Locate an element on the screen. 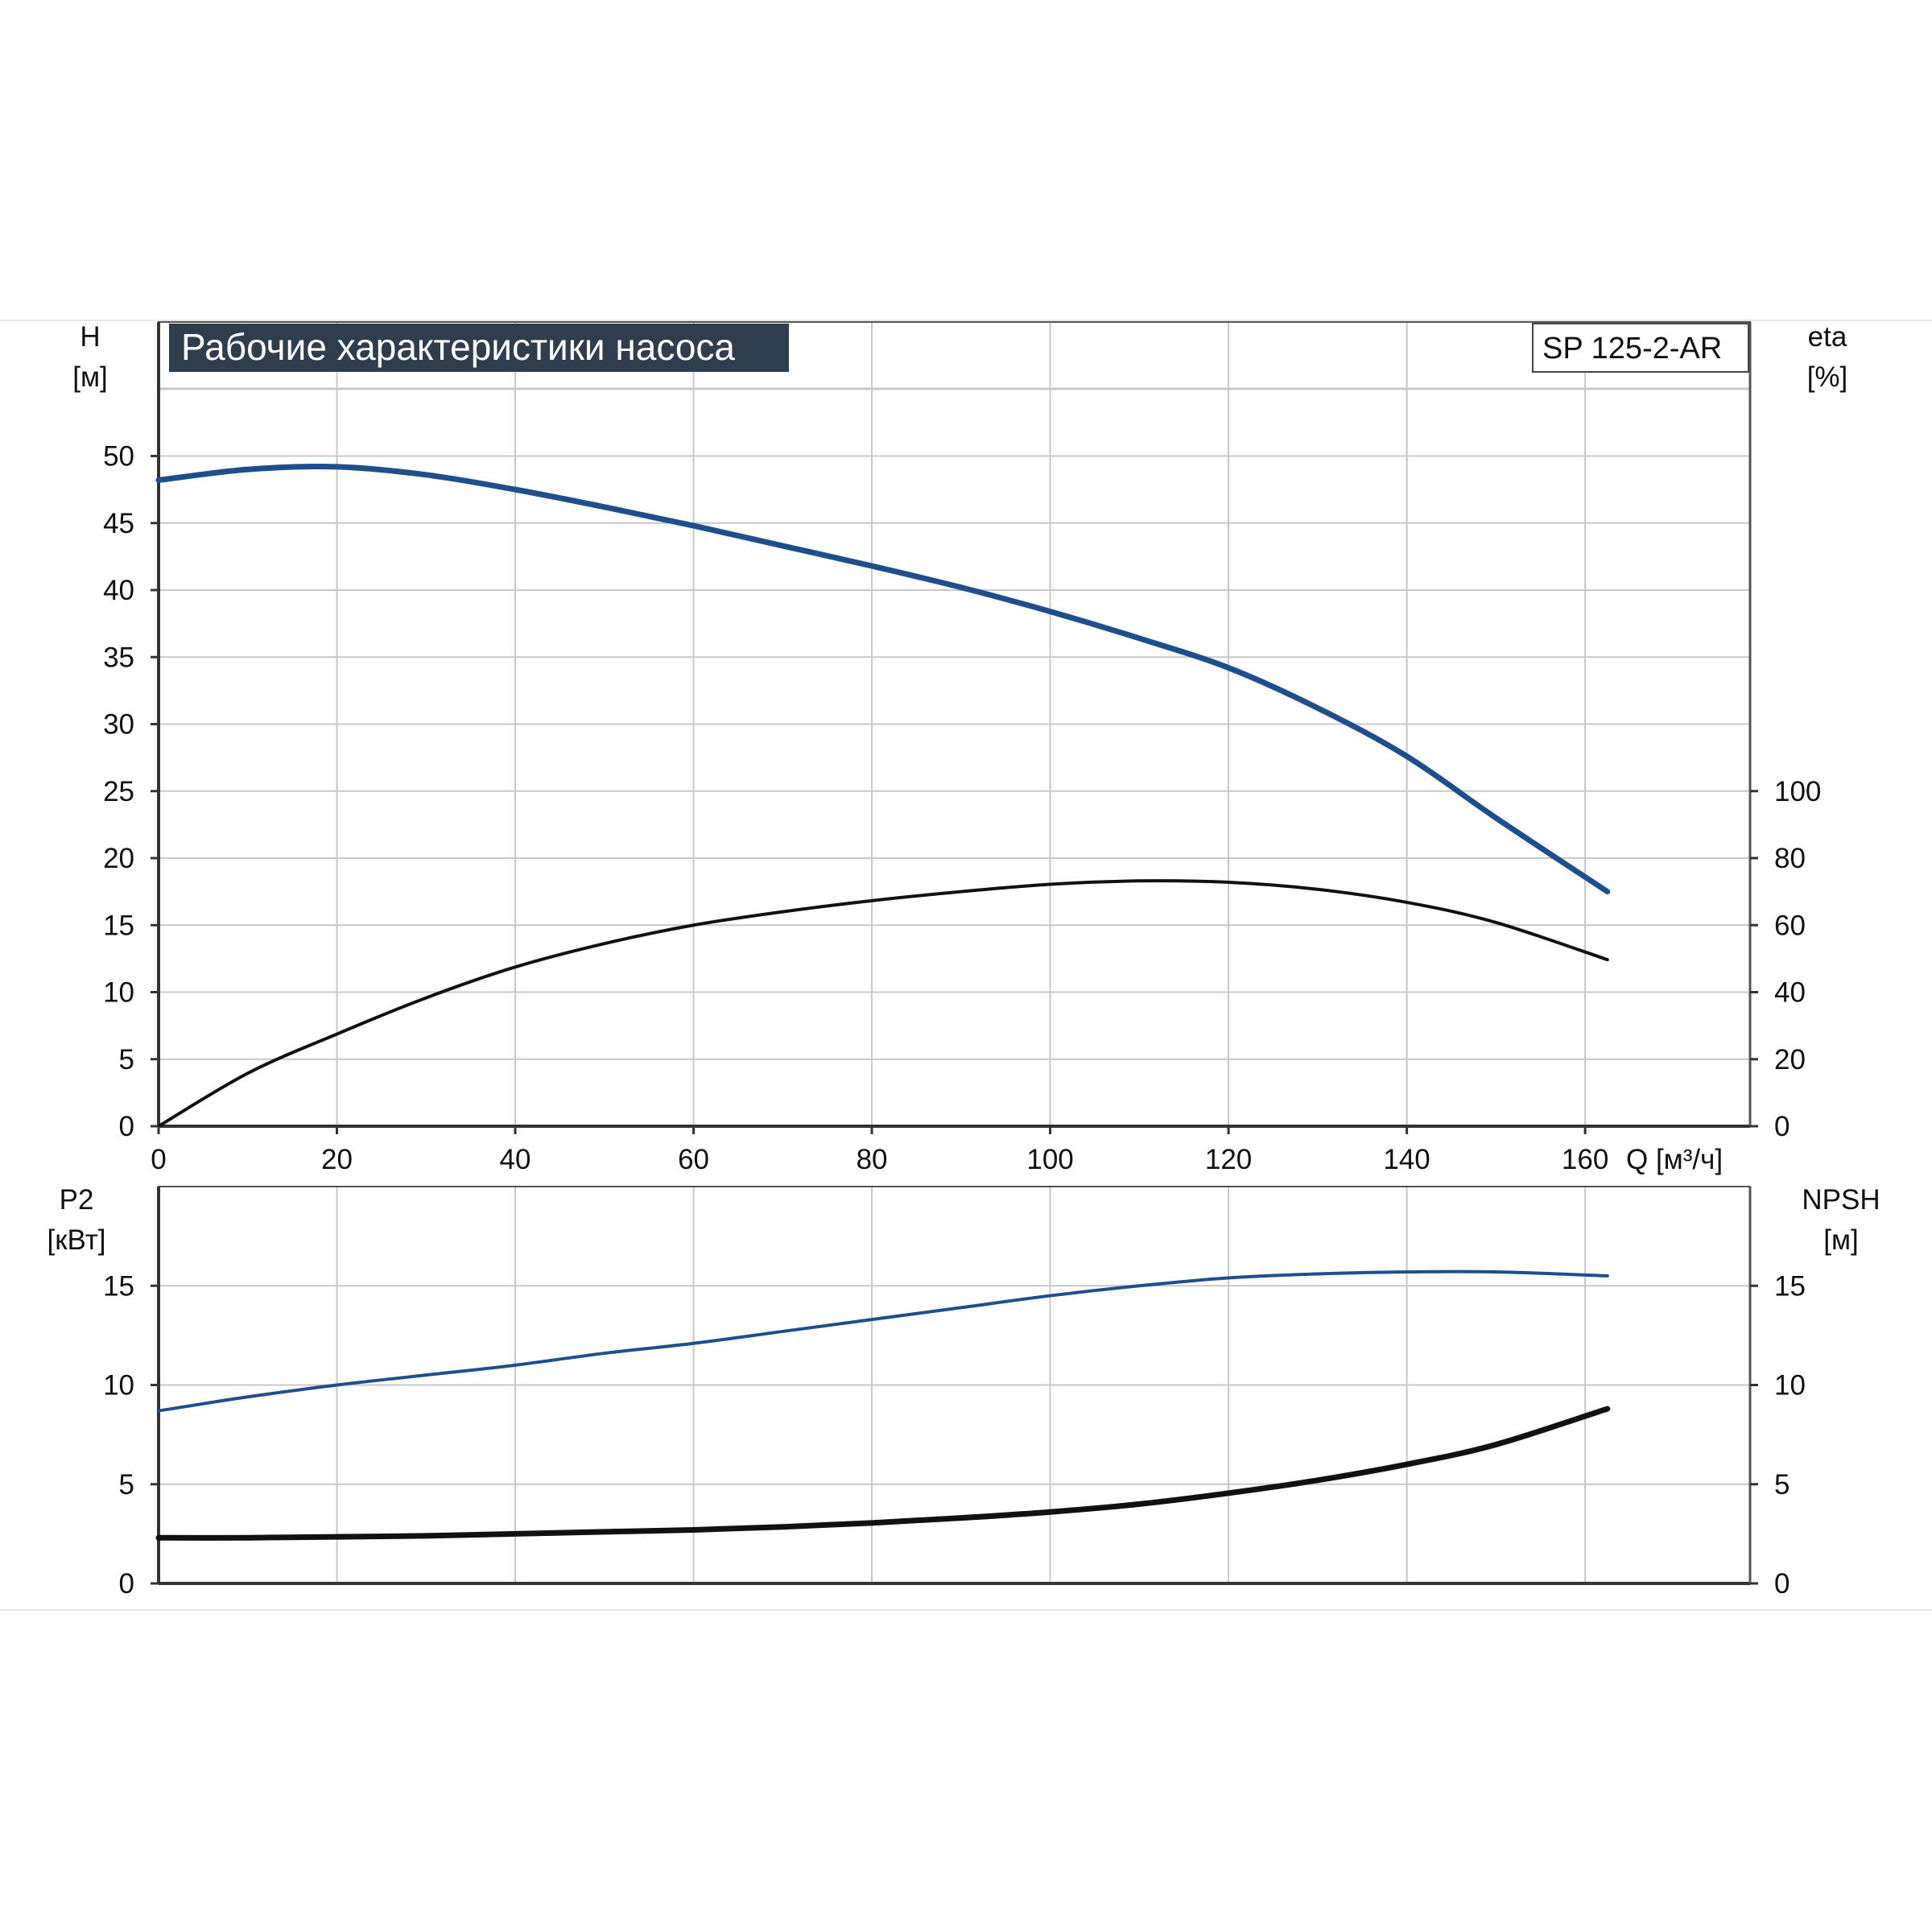  y-tick-label-right: 5 is located at coordinates (1782, 1485).